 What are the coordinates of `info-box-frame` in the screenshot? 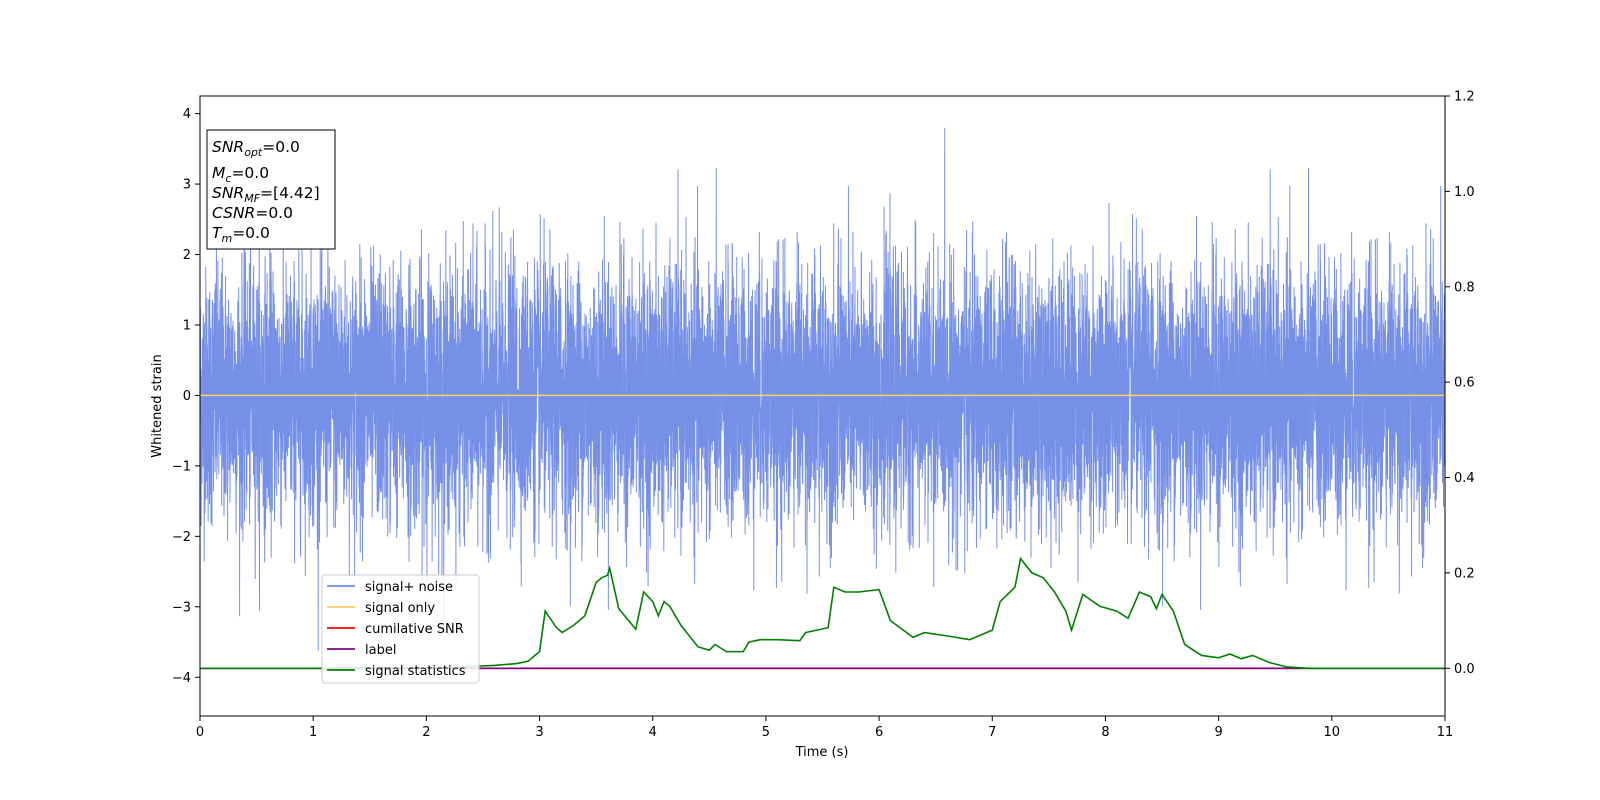 It's located at (271, 189).